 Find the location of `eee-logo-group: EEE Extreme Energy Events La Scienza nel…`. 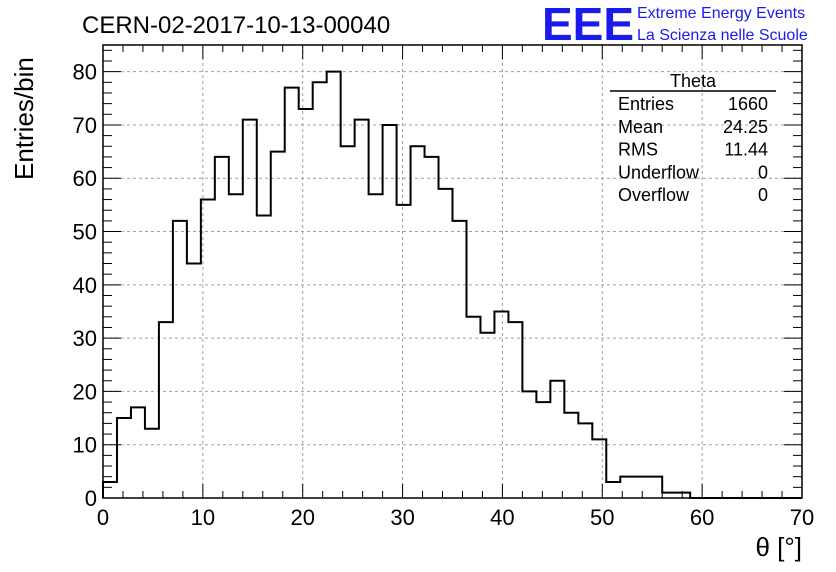

eee-logo-group: EEE Extreme Energy Events La Scienza nel… is located at coordinates (675, 25).